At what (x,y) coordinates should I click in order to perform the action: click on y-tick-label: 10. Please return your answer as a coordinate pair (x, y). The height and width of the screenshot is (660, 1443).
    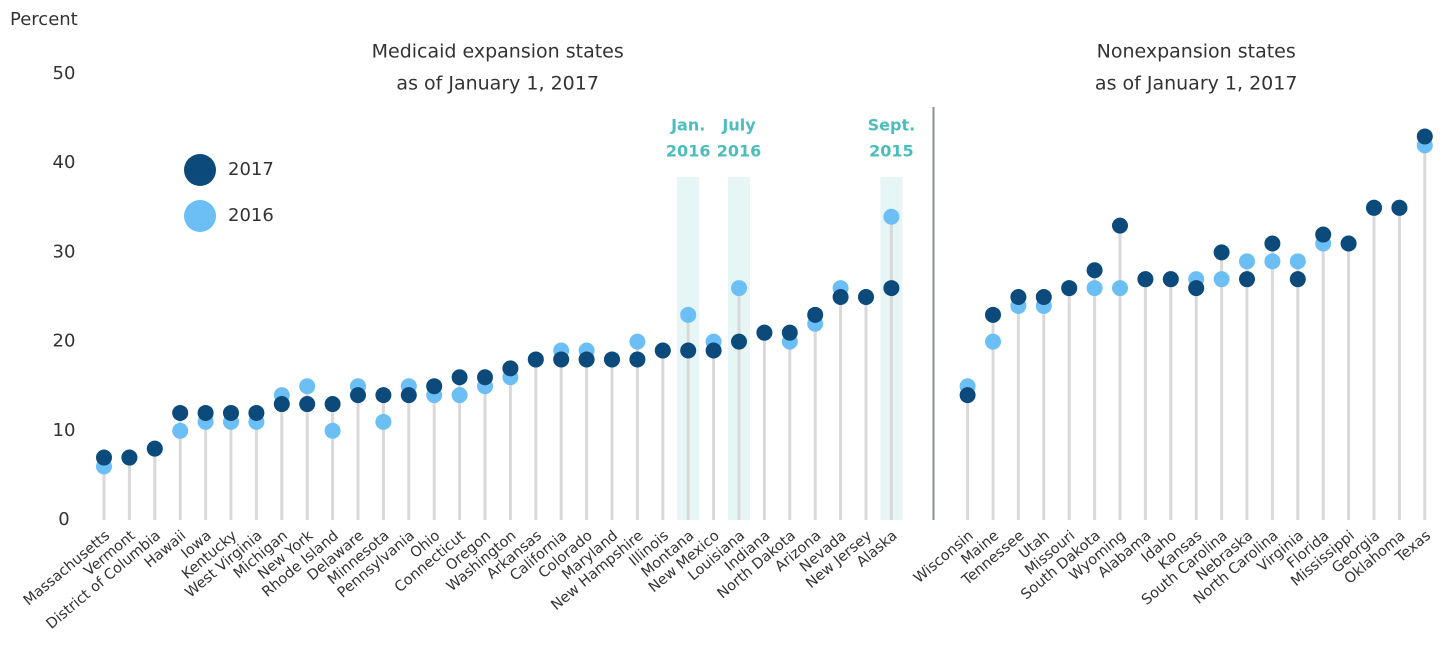
    Looking at the image, I should click on (64, 430).